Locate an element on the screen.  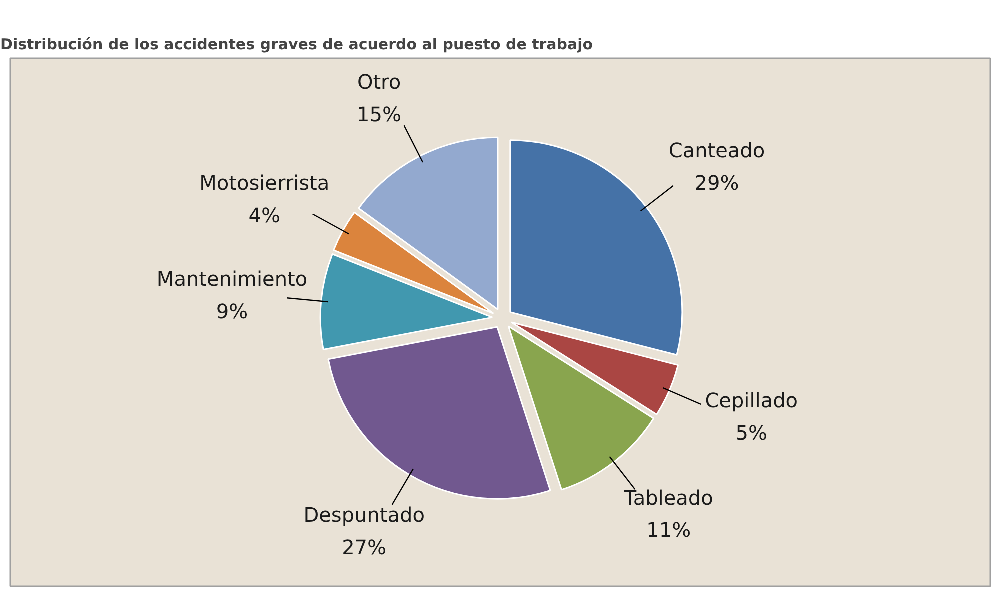
slice-label: Cepillado is located at coordinates (751, 400).